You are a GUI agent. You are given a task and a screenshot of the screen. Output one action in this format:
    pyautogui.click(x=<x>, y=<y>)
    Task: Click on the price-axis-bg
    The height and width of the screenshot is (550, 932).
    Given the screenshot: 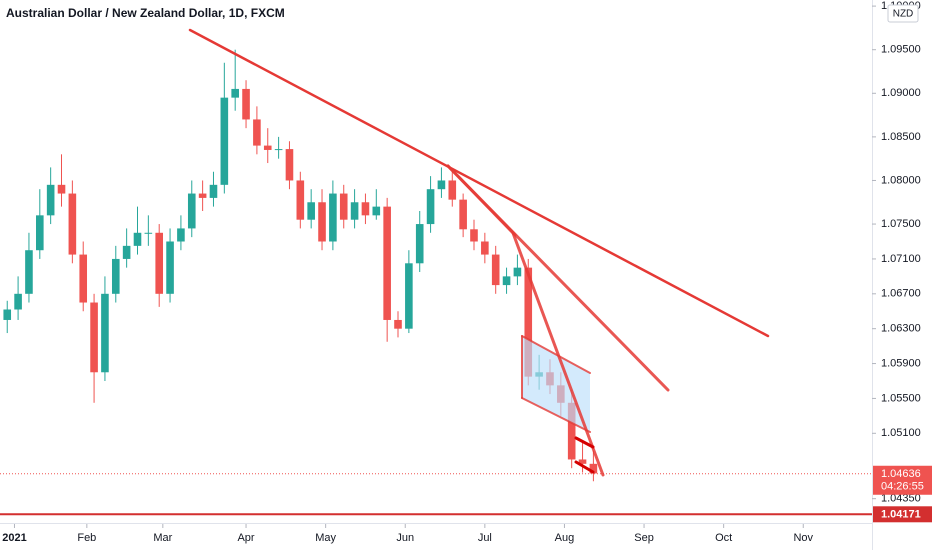 What is the action you would take?
    pyautogui.click(x=902, y=275)
    